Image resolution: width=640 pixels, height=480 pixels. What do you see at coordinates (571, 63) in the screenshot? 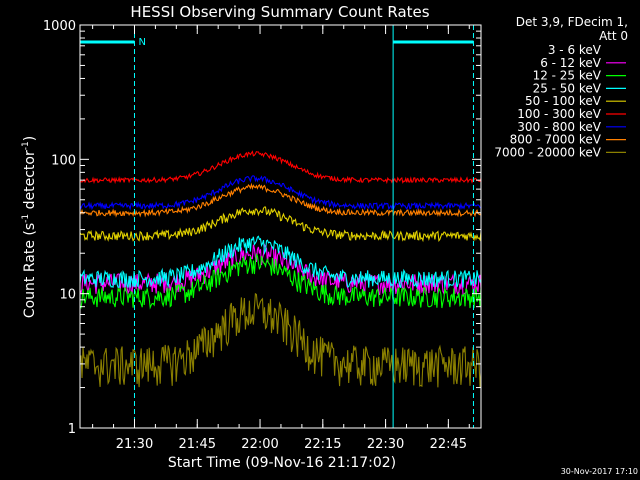
I see `legend-label-1: 6 - 12 keV` at bounding box center [571, 63].